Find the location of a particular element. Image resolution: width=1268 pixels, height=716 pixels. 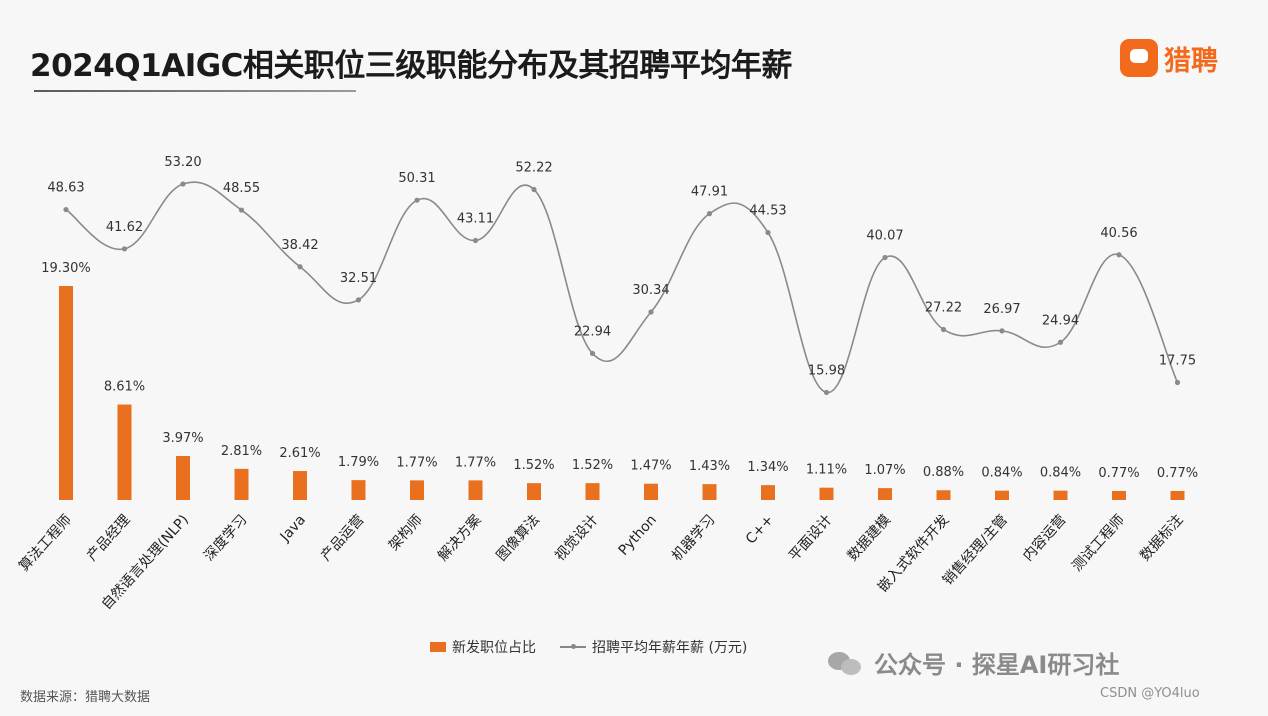

legend-item-line: 招聘平均年薪年薪 (万元) is located at coordinates (653, 647).